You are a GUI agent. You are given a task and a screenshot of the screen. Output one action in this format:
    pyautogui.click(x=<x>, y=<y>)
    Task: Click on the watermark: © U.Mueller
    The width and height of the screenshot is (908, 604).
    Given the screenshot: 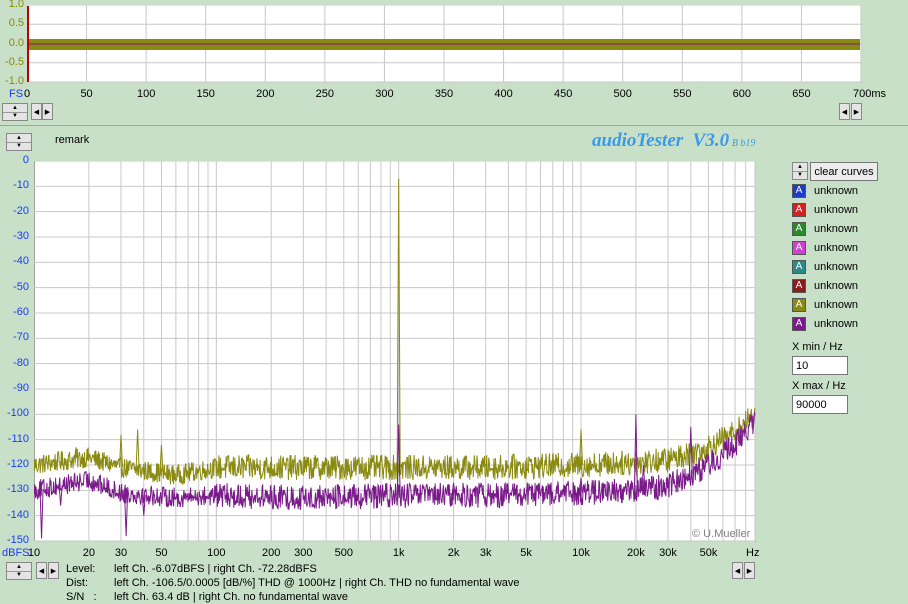 What is the action you would take?
    pyautogui.click(x=721, y=534)
    